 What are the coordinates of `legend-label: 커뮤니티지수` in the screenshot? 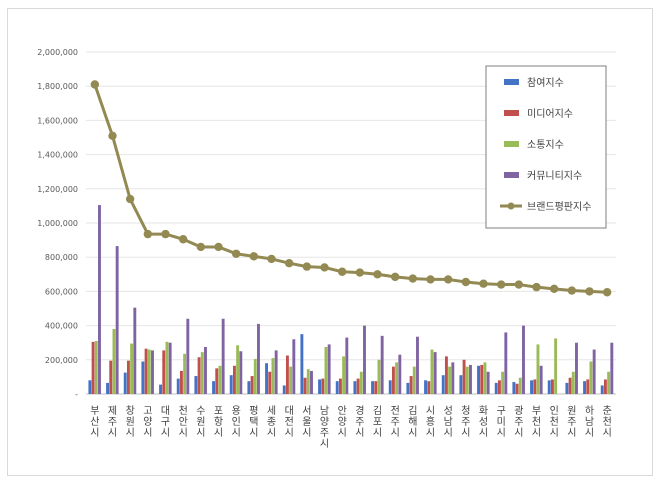 It's located at (554, 176).